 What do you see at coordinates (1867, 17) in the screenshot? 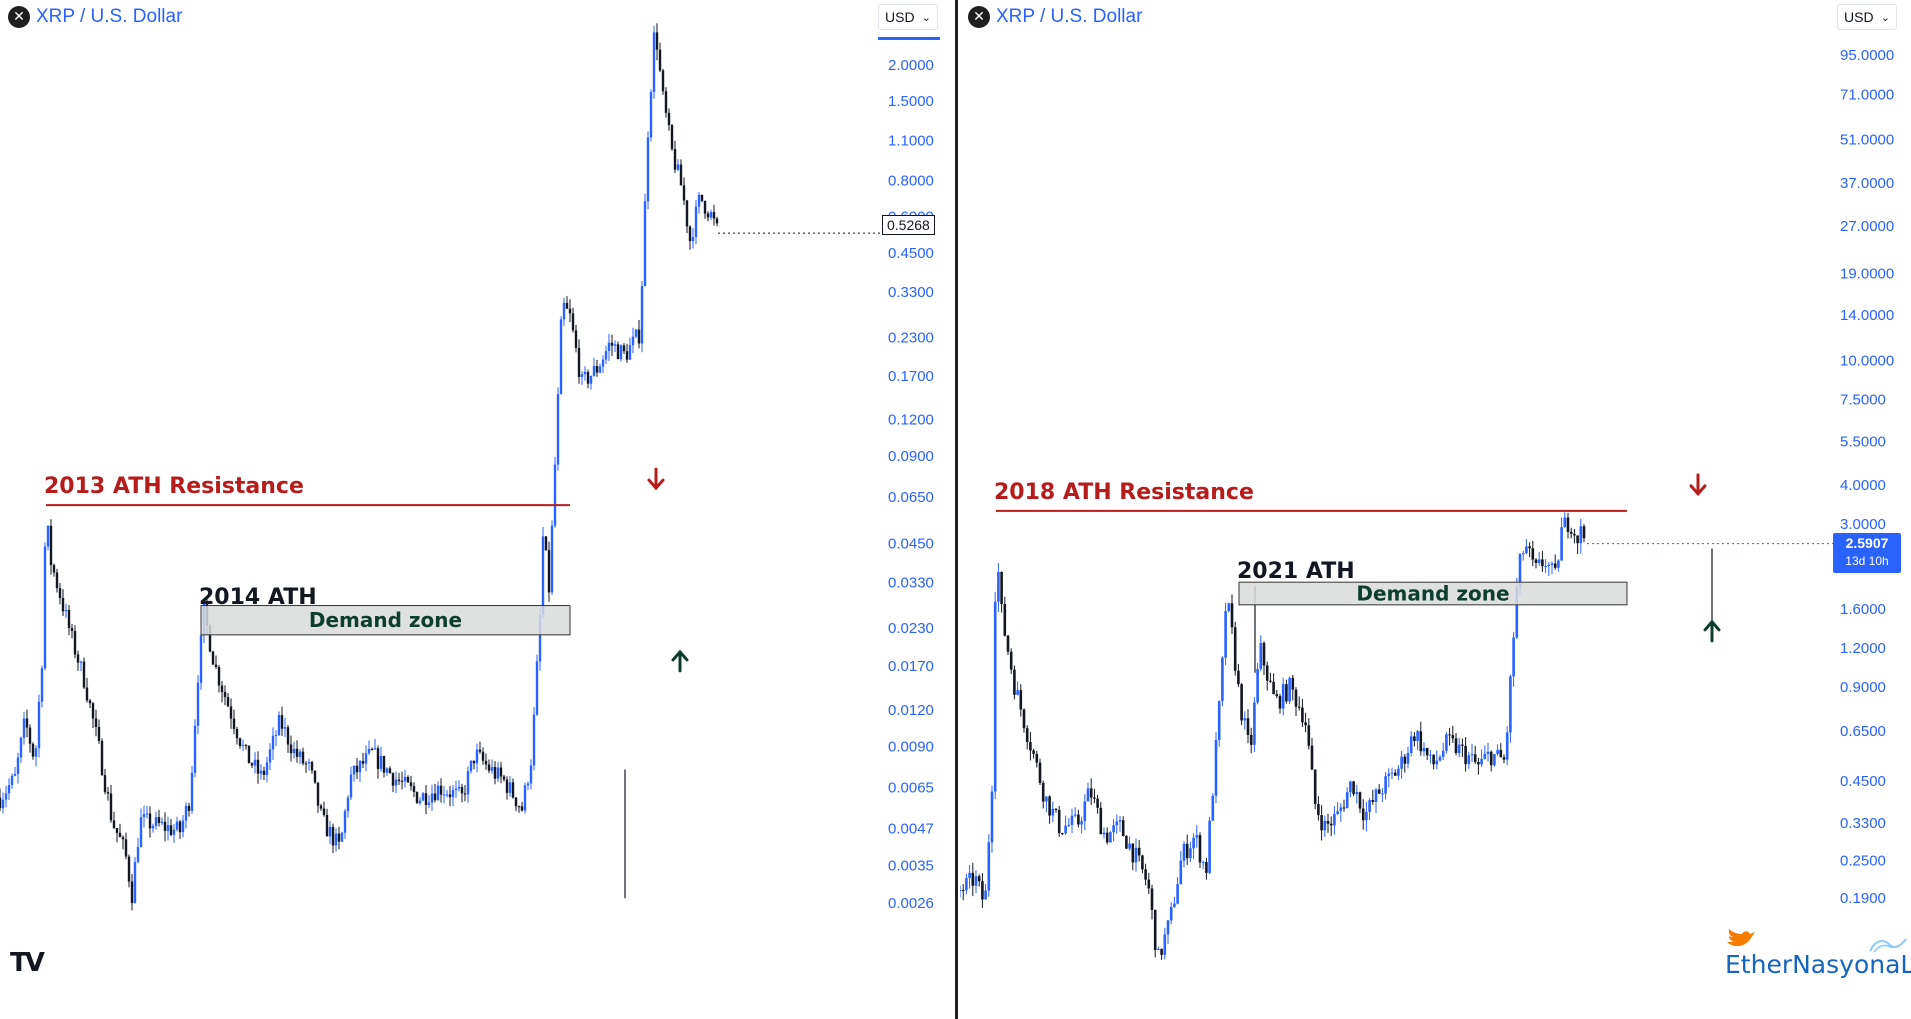
I see `right-currency-select: USD ⌄` at bounding box center [1867, 17].